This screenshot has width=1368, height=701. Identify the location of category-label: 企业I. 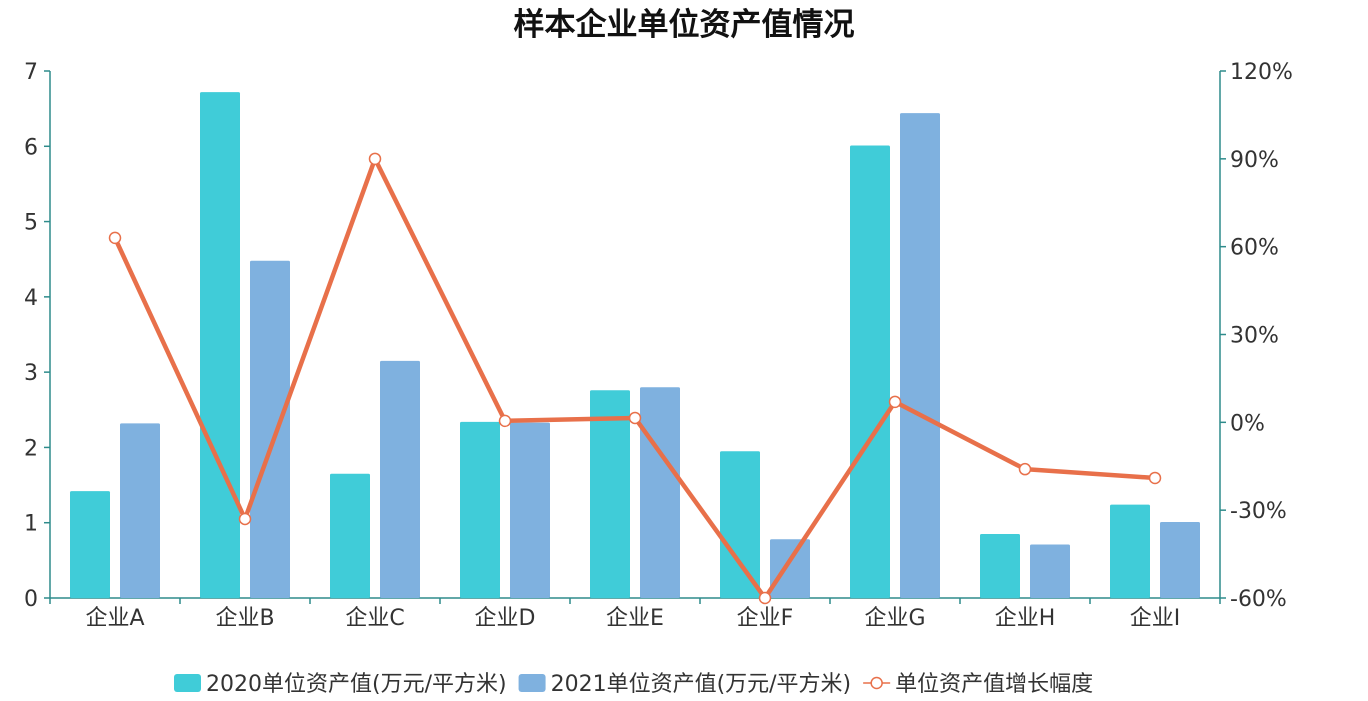
(1155, 618).